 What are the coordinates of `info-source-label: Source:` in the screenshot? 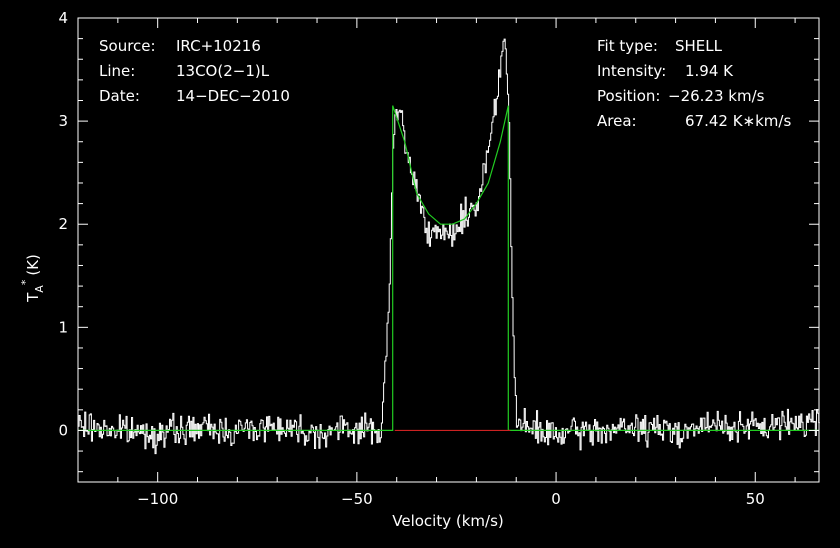 It's located at (127, 46).